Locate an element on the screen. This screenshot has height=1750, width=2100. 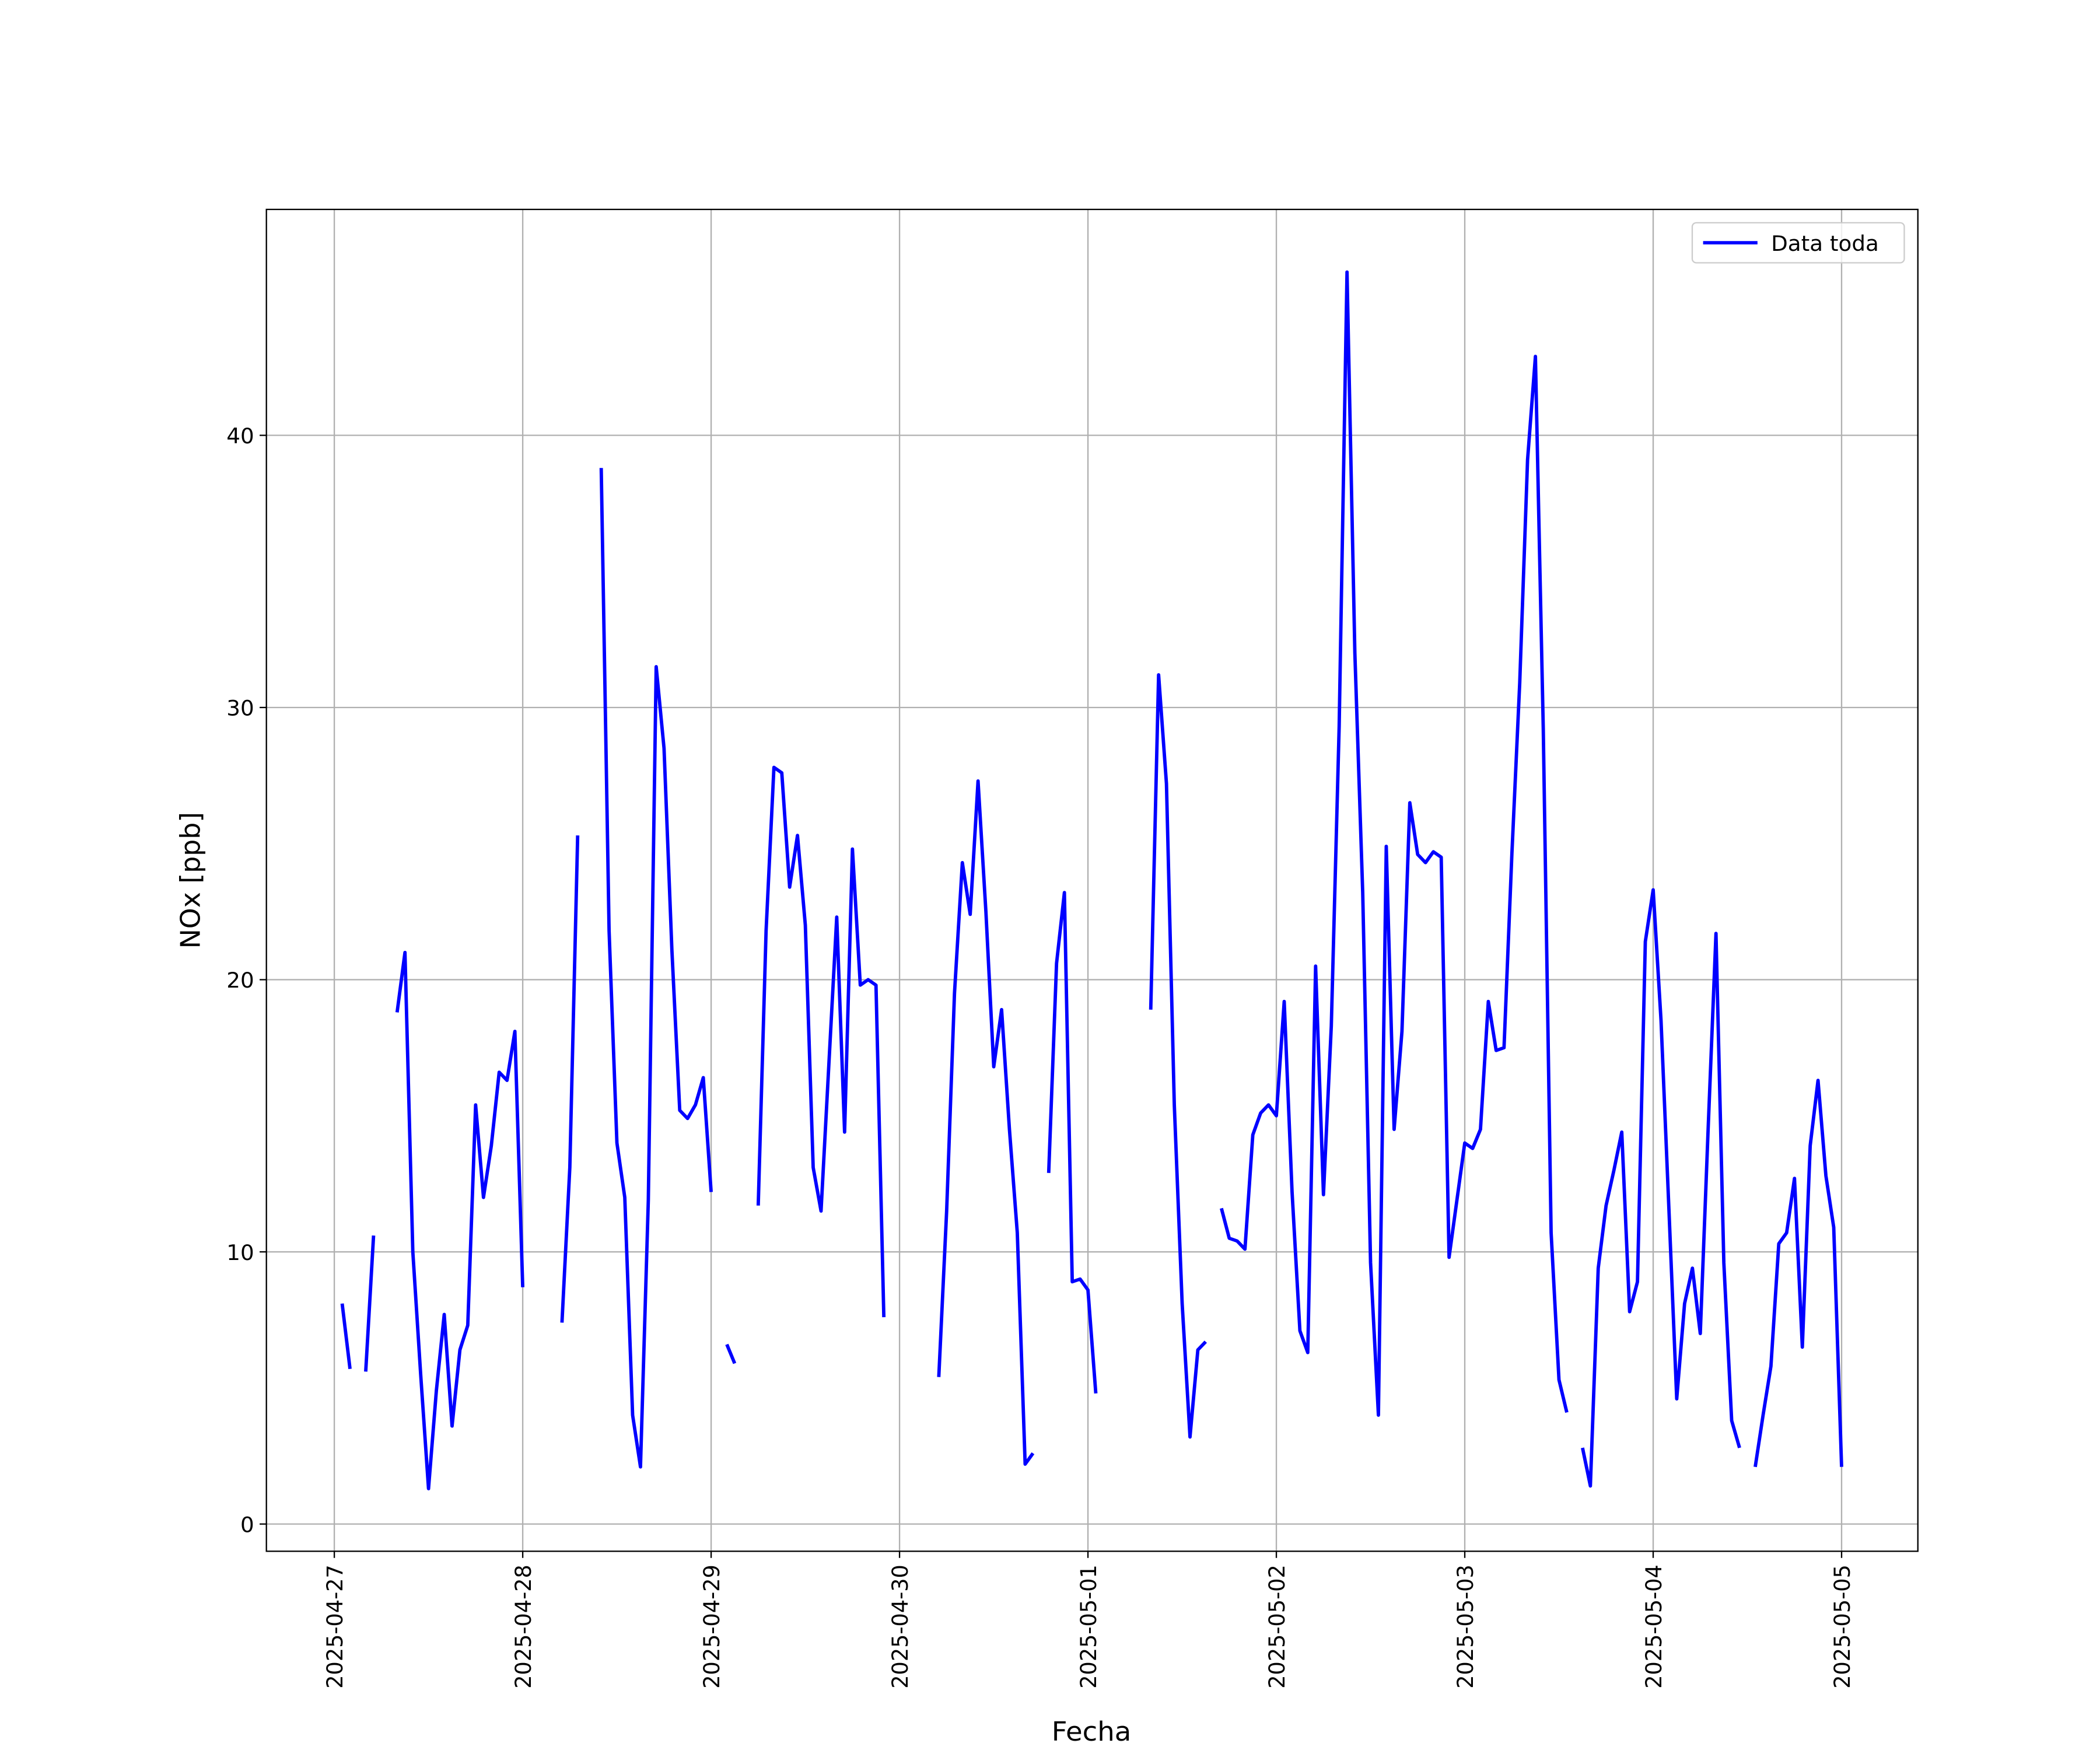
x-tick-label: 2025-04-28 is located at coordinates (523, 1626).